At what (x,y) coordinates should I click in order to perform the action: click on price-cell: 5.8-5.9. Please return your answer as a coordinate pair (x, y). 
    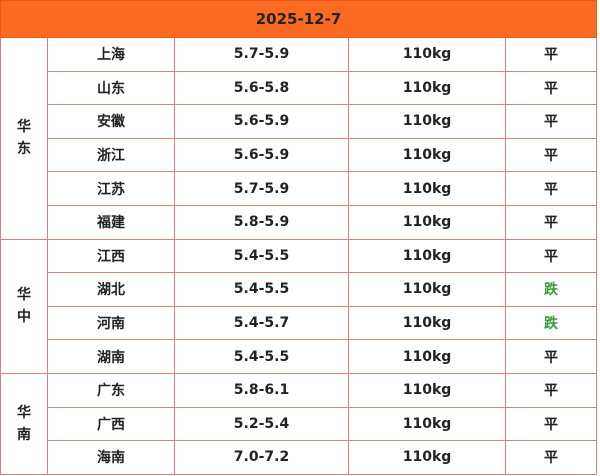
    Looking at the image, I should click on (261, 222).